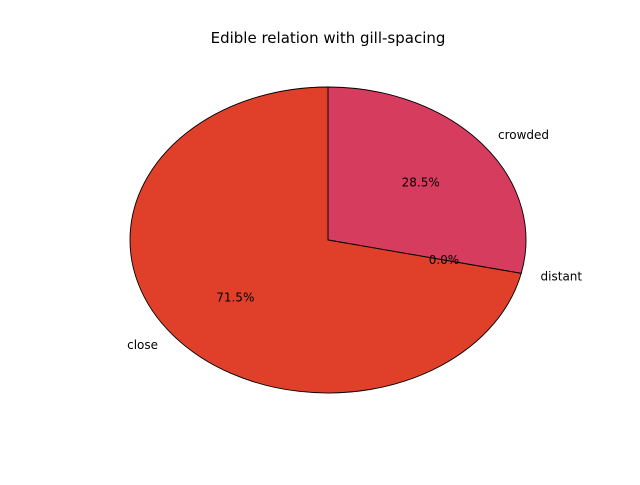  I want to click on slice-percent-distant: 0.0%, so click(444, 260).